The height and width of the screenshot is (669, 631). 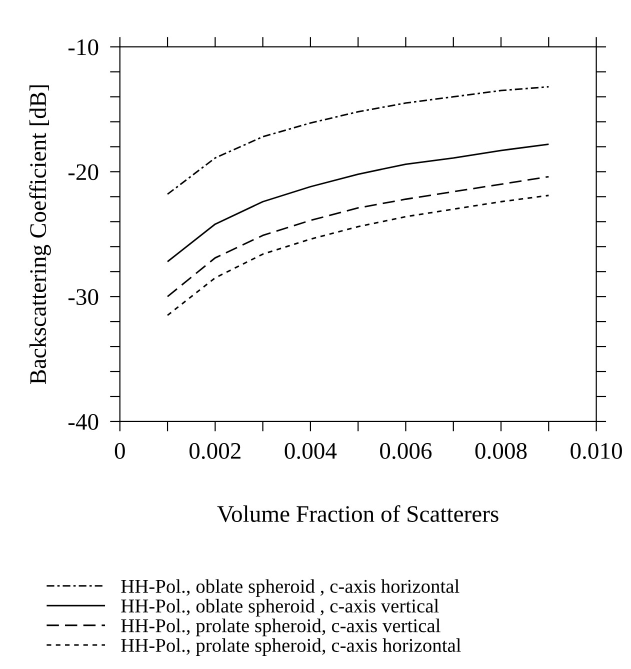 What do you see at coordinates (83, 47) in the screenshot?
I see `y-tick-label: -10` at bounding box center [83, 47].